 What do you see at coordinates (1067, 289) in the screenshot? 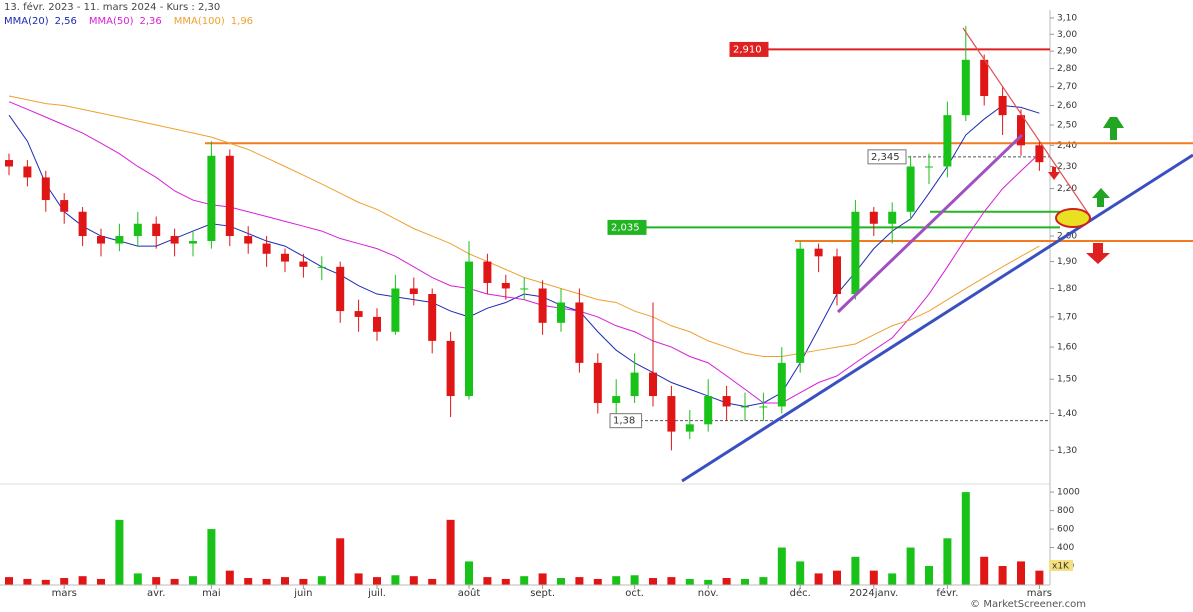
I see `y-tick-label: 1,80` at bounding box center [1067, 289].